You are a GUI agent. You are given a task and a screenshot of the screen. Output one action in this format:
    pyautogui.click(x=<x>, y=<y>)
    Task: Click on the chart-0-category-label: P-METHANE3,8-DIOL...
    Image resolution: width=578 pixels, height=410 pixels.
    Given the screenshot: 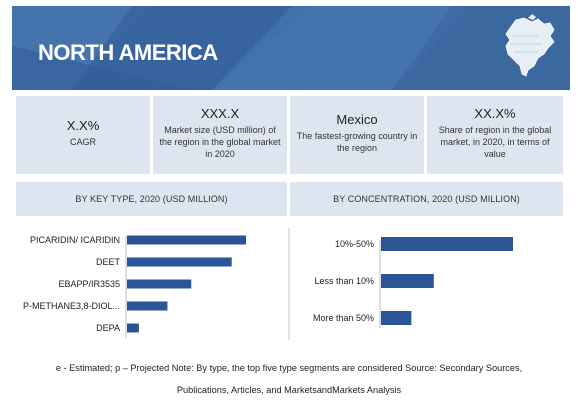 What is the action you would take?
    pyautogui.click(x=71, y=306)
    